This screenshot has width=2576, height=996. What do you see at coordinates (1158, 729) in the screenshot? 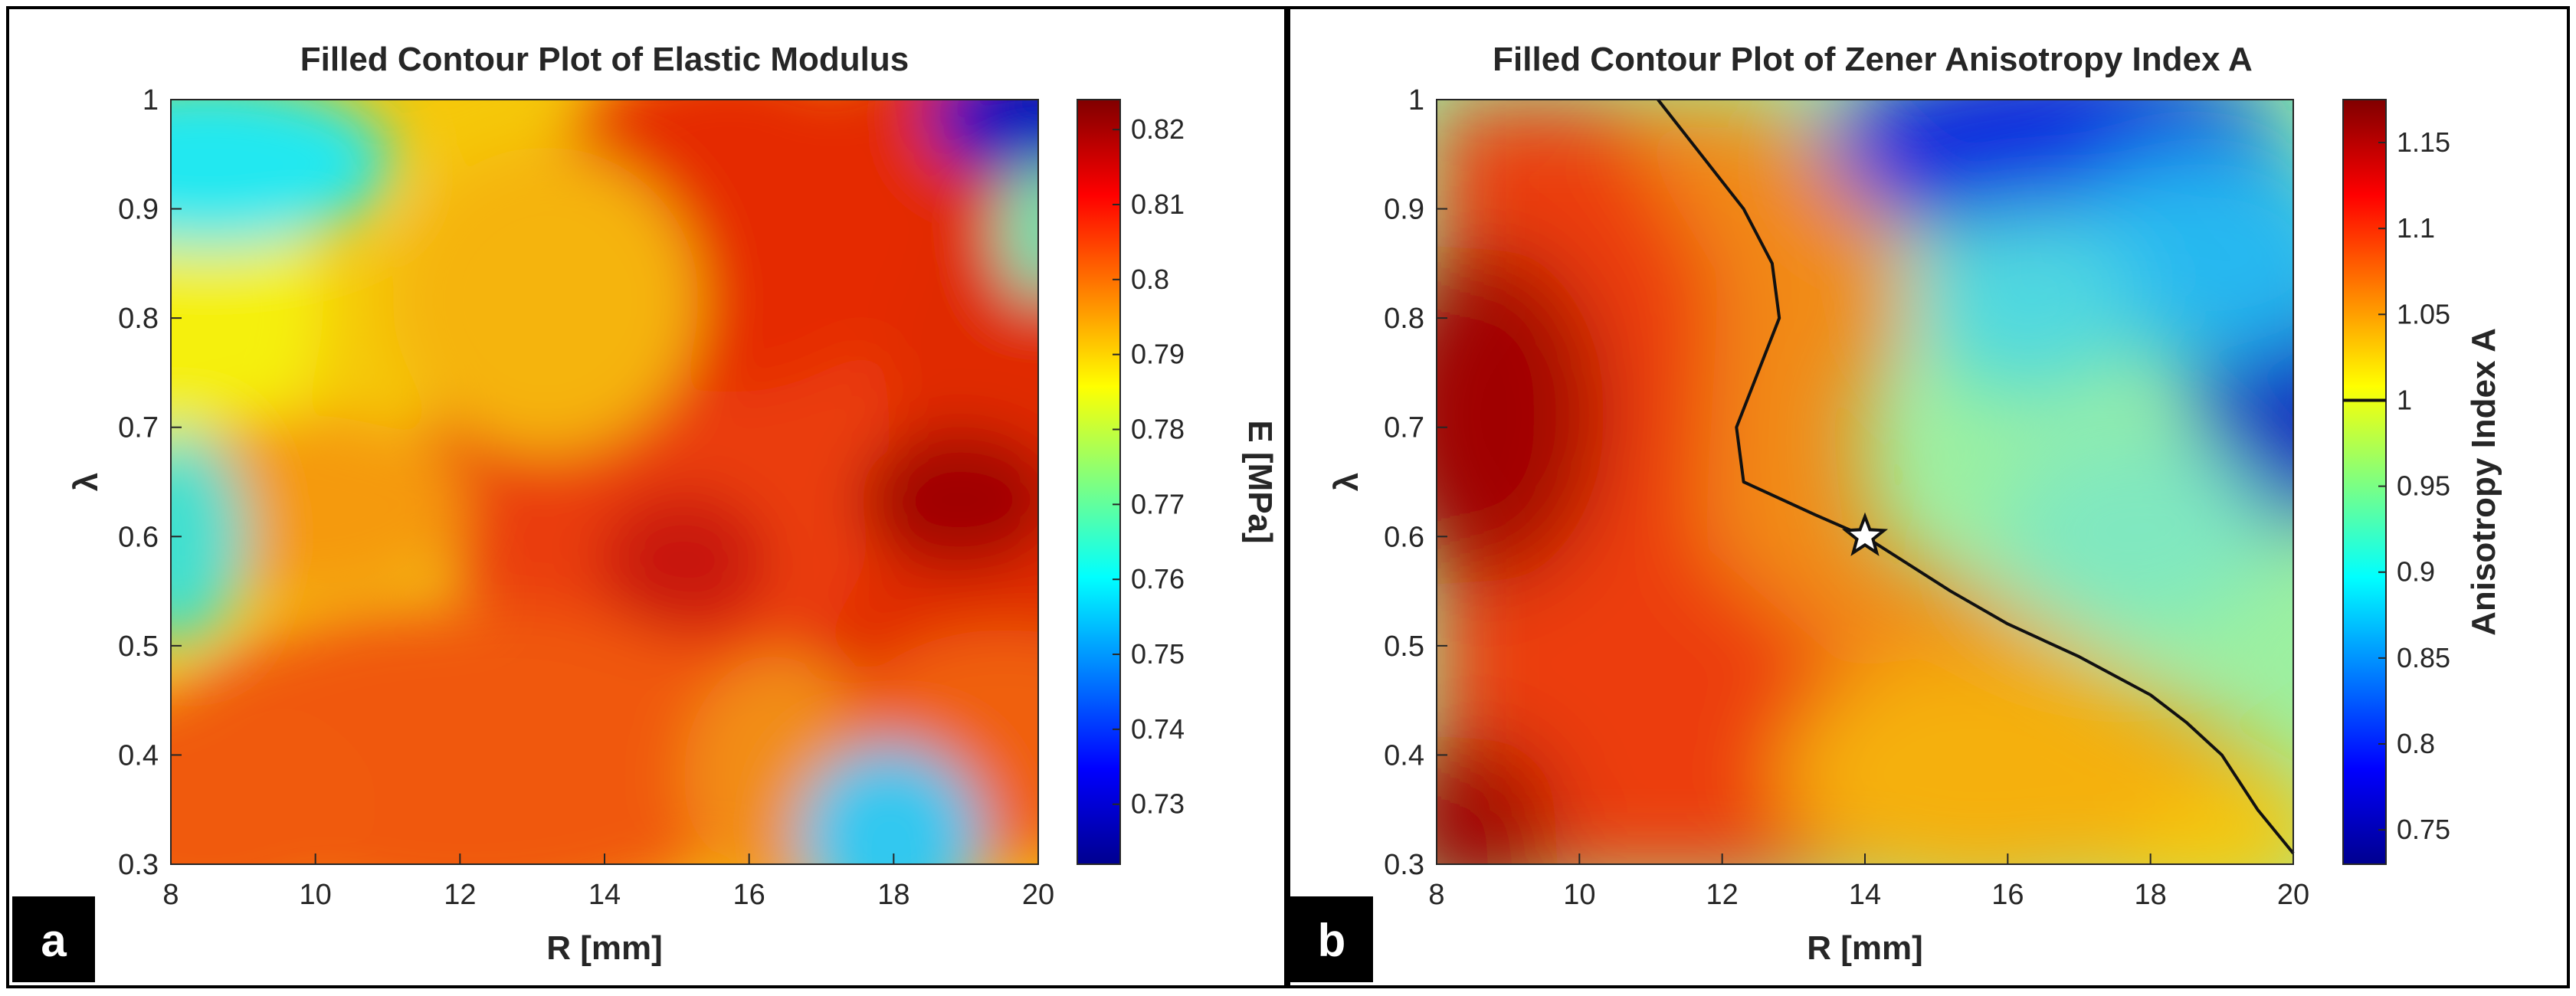
I see `colorbar-tick-label: 0.74` at bounding box center [1158, 729].